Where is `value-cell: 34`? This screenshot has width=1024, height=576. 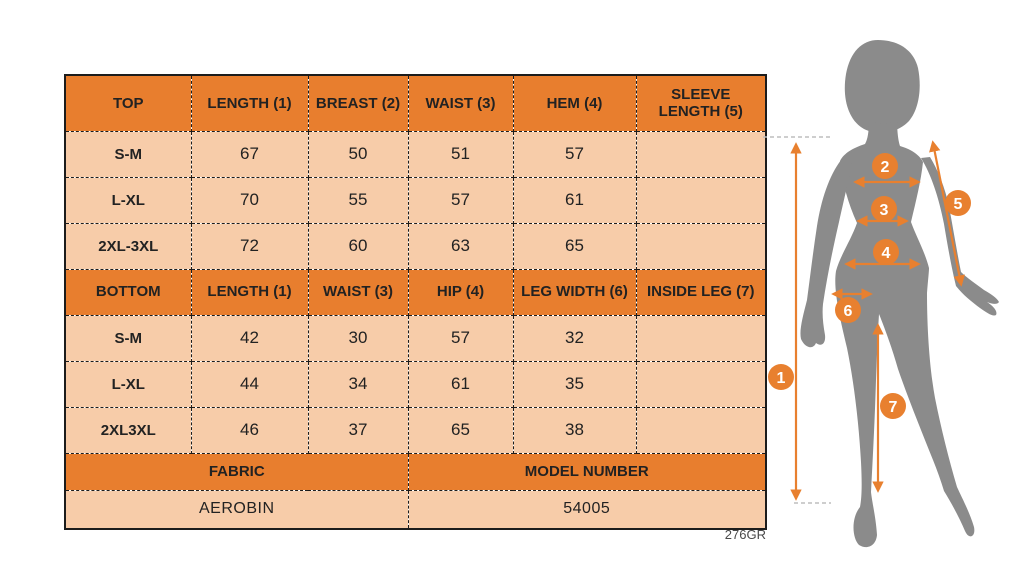
value-cell: 34 is located at coordinates (358, 384).